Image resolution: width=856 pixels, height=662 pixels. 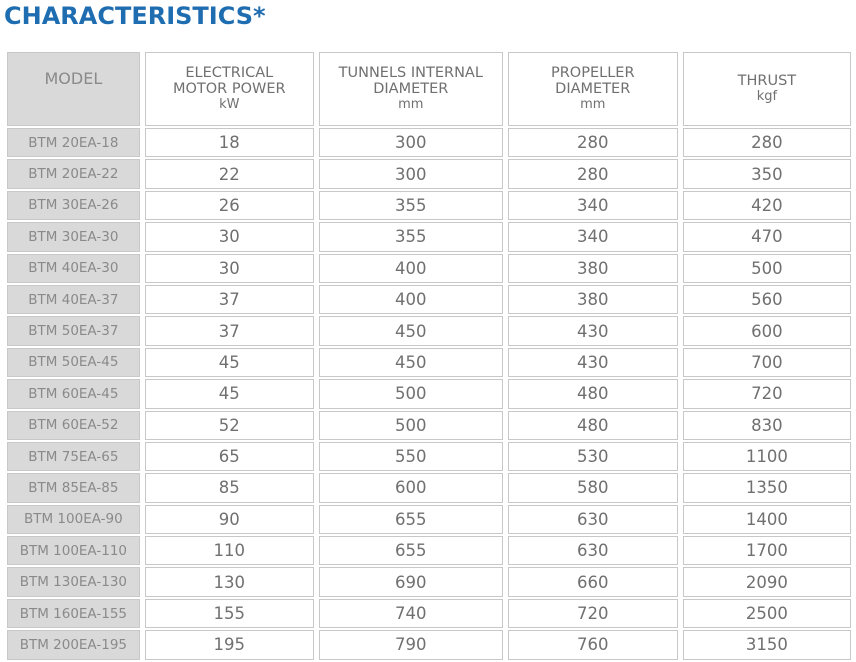 What do you see at coordinates (229, 205) in the screenshot?
I see `value-cell: 26` at bounding box center [229, 205].